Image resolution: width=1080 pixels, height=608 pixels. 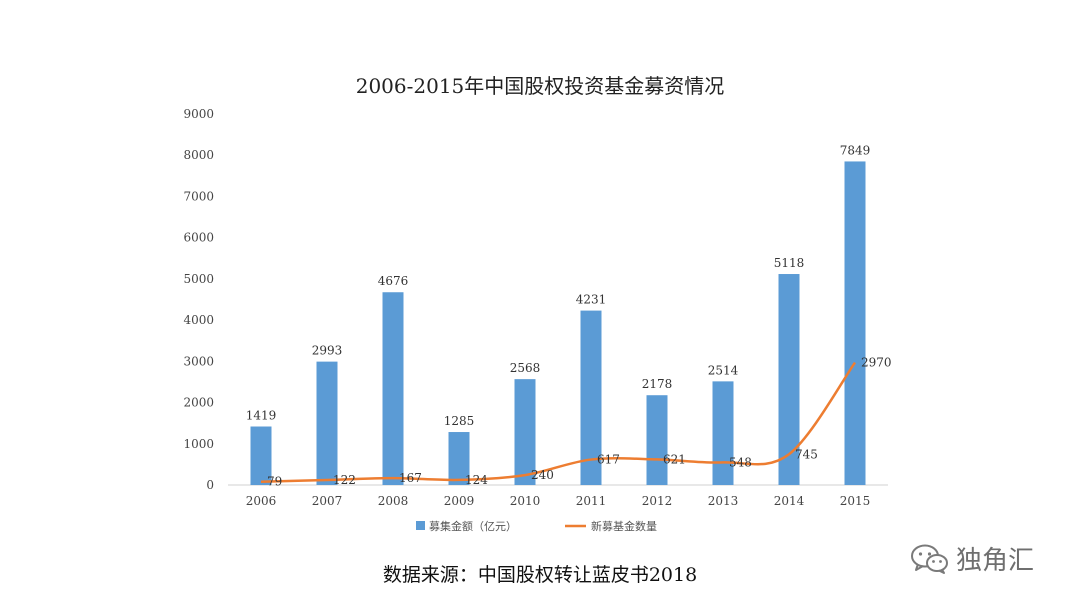 I want to click on y-tick-label: 4000, so click(x=198, y=320).